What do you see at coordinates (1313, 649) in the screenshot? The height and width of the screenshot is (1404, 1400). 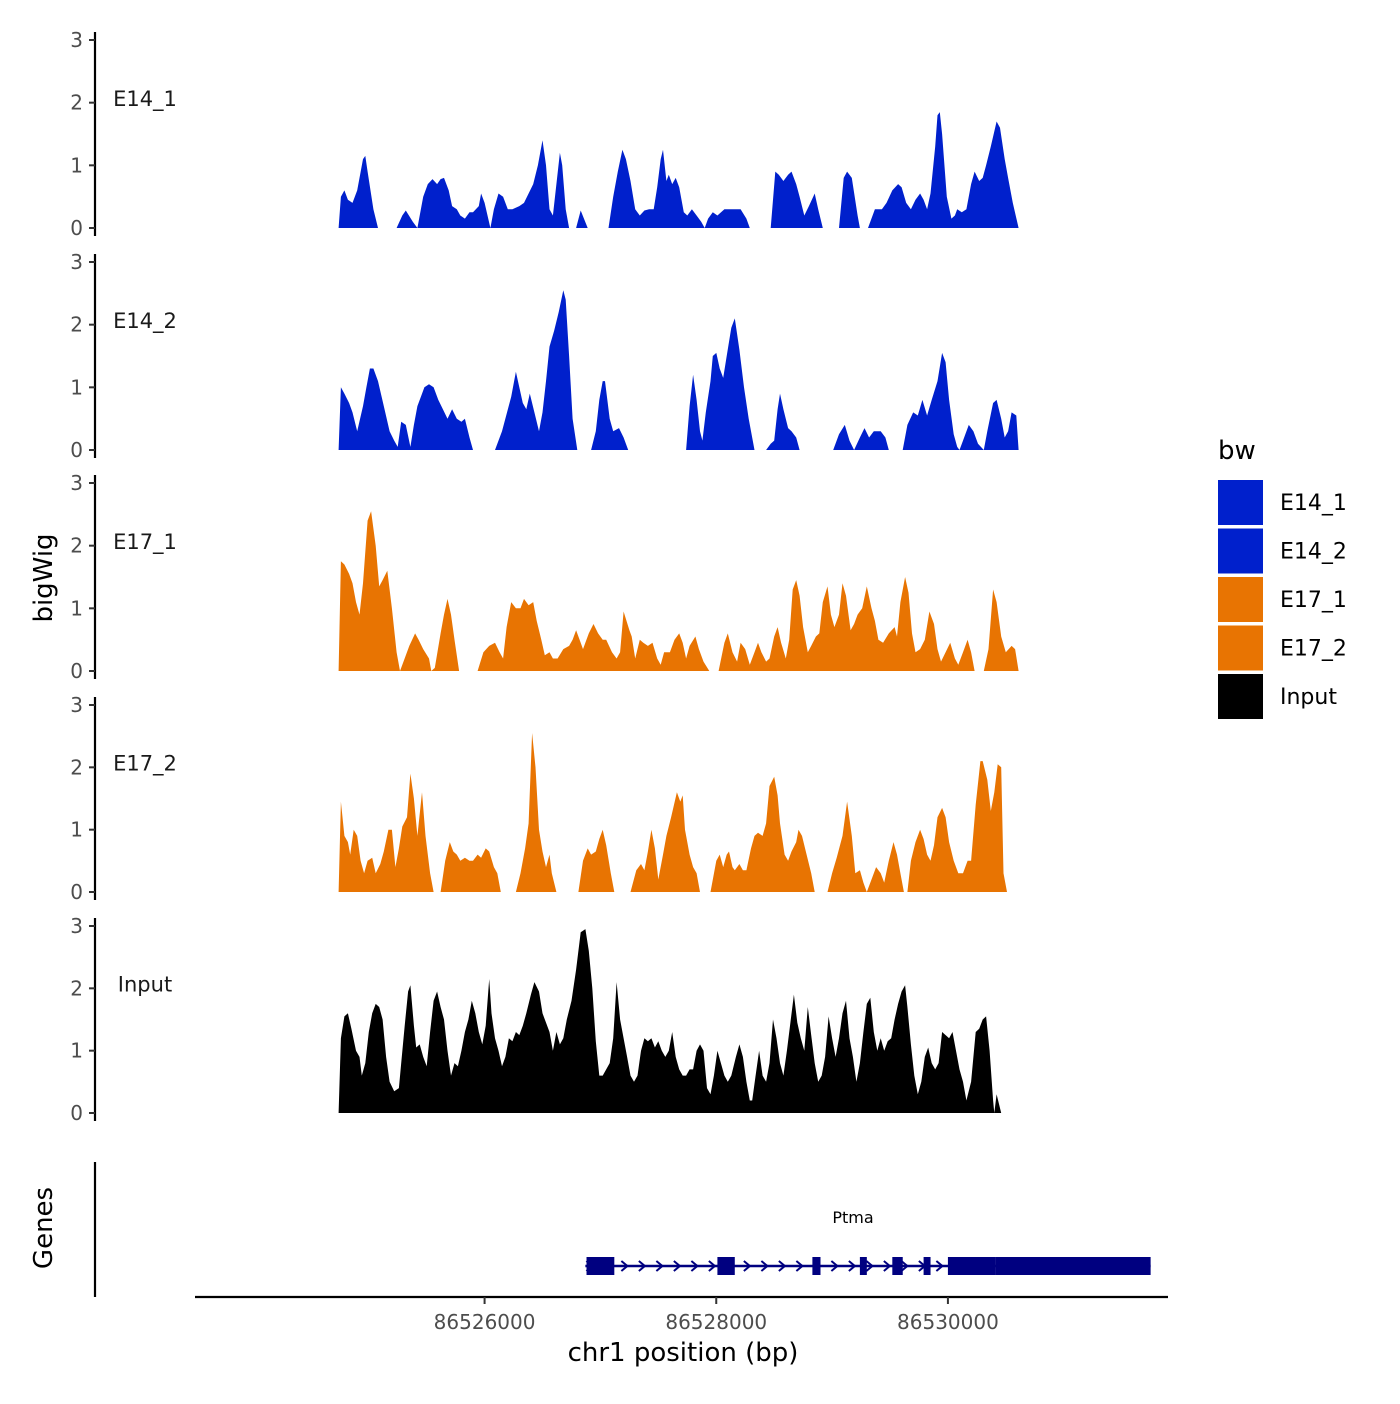 I see `legend-label: E17_2` at bounding box center [1313, 649].